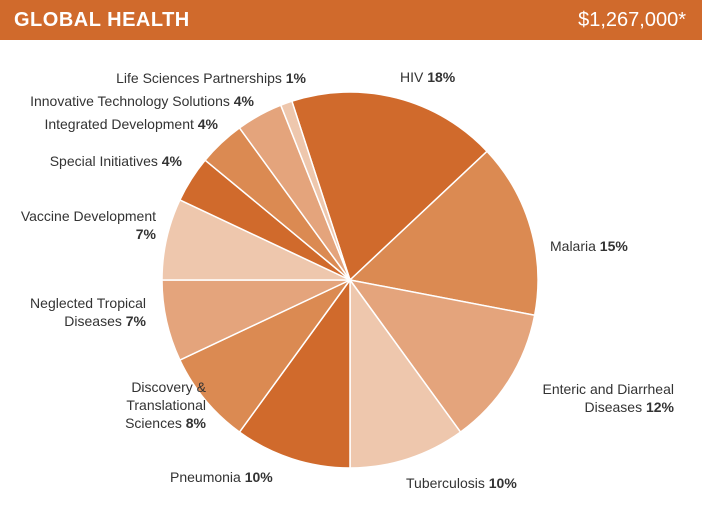 The width and height of the screenshot is (702, 515). Describe the element at coordinates (211, 78) in the screenshot. I see `slice-label-life-sciences-partnerships: Life Sciences Partnerships 1%` at that location.